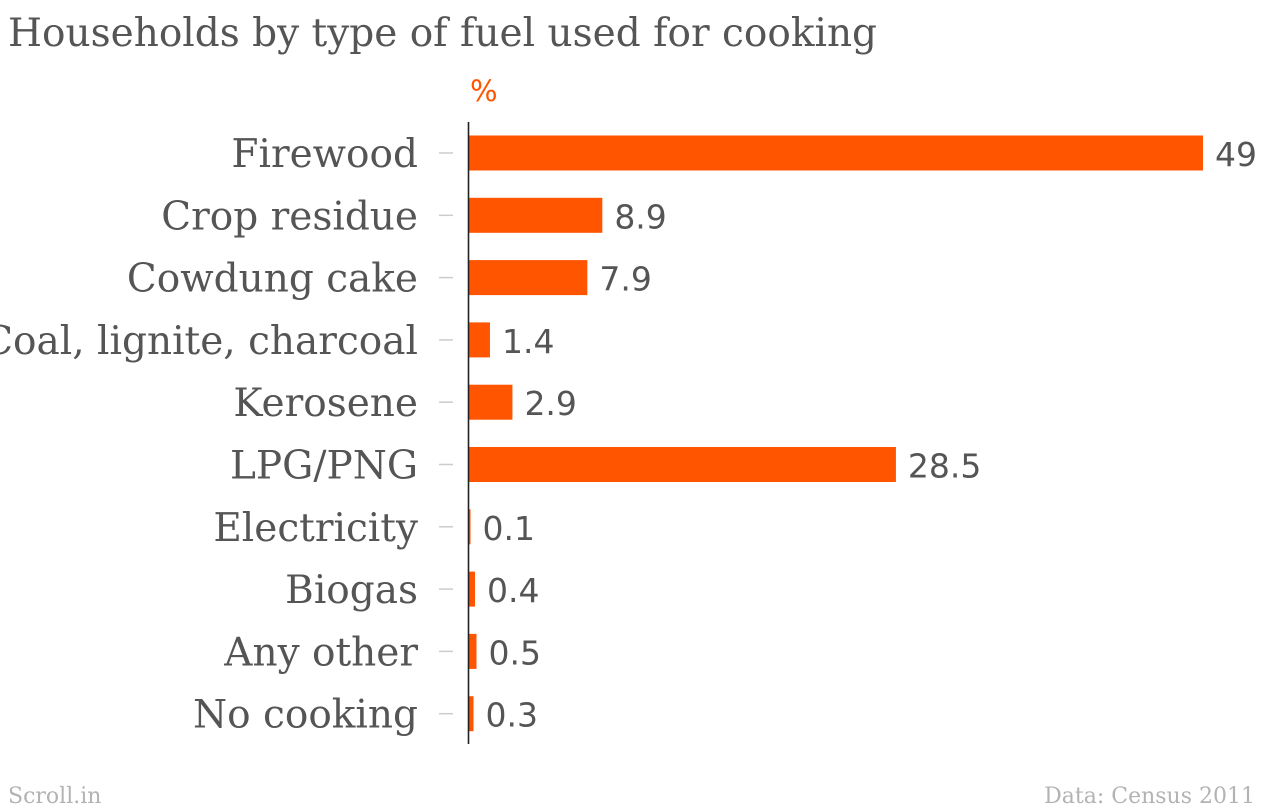 This screenshot has height=810, width=1280. Describe the element at coordinates (550, 403) in the screenshot. I see `value-label: 2.9` at that location.